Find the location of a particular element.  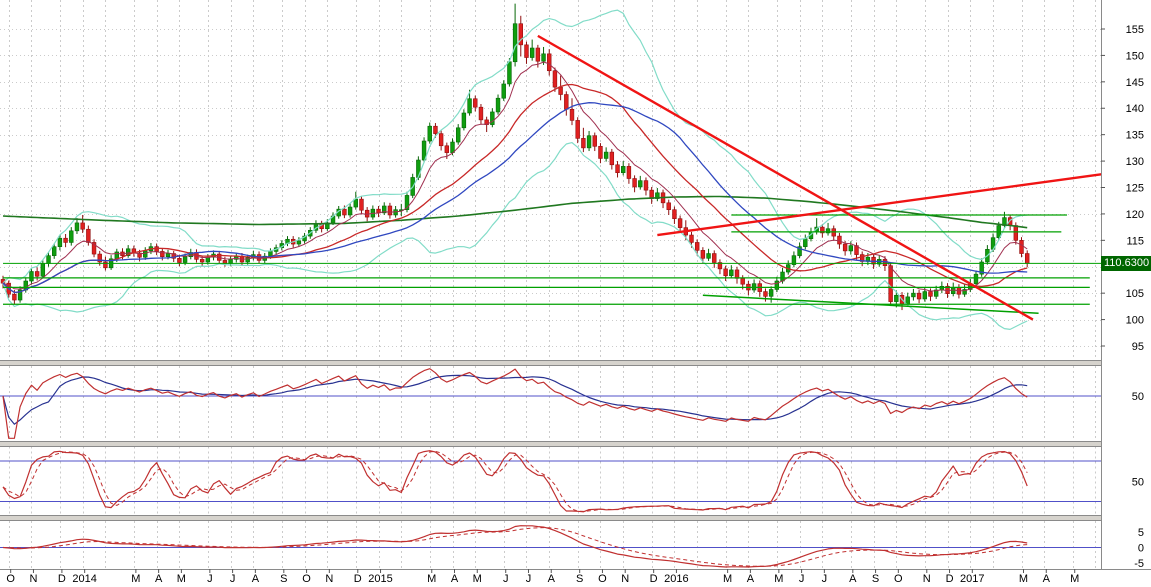

svg-text: 120 is located at coordinates (1135, 215).